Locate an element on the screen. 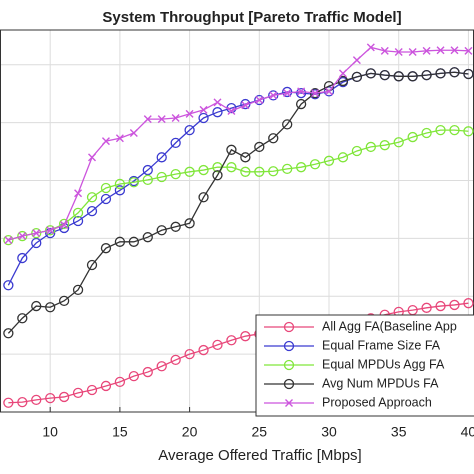 This screenshot has width=474, height=474. x-tick-label: 30 is located at coordinates (329, 432).